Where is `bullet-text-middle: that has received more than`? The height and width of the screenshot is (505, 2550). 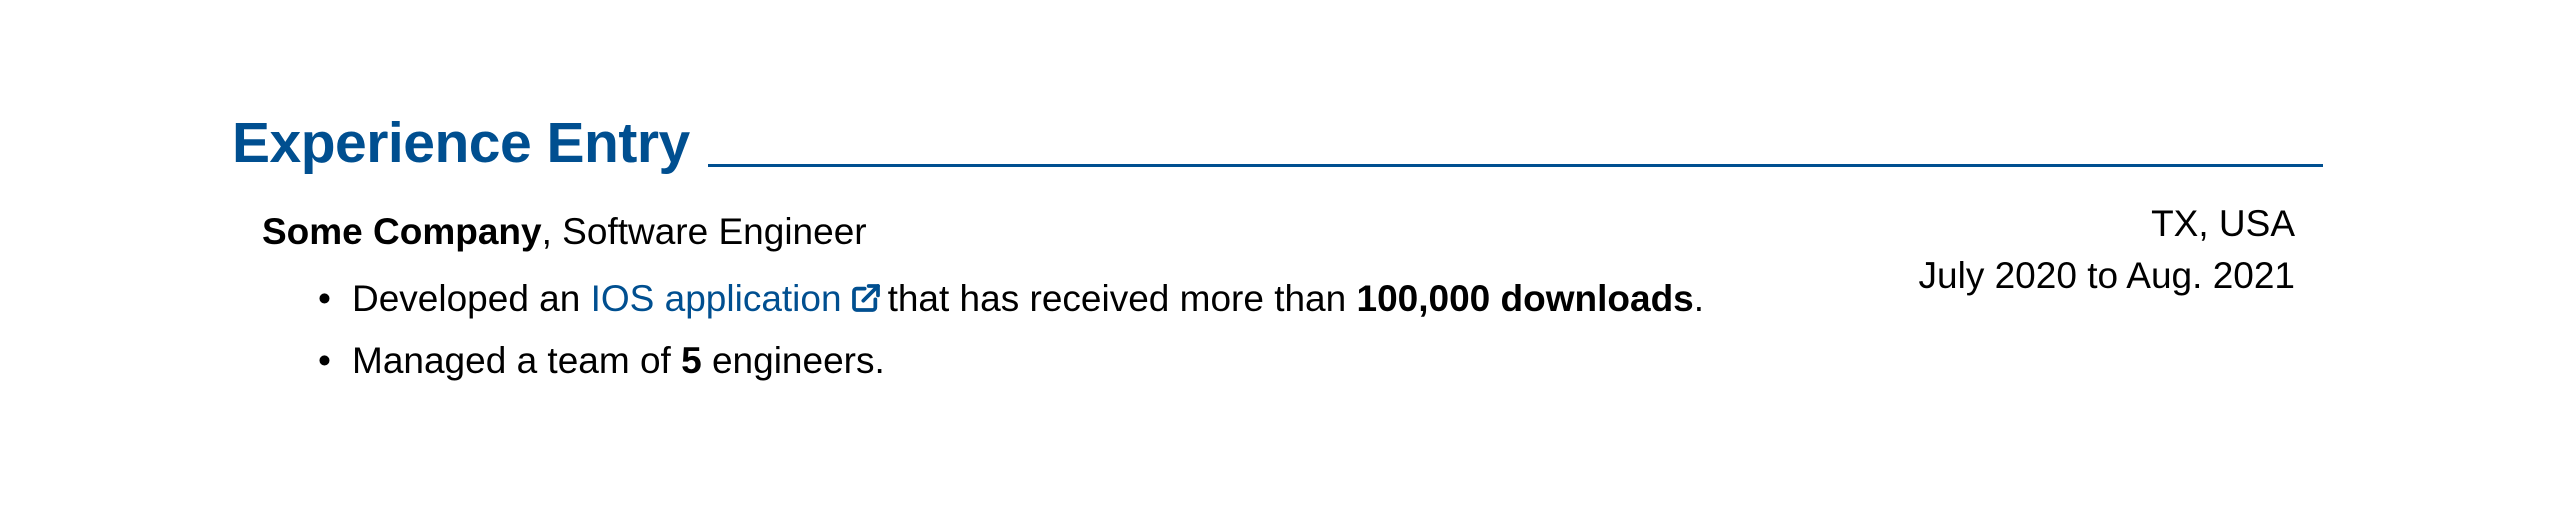
bullet-text-middle: that has received more than is located at coordinates (1122, 298).